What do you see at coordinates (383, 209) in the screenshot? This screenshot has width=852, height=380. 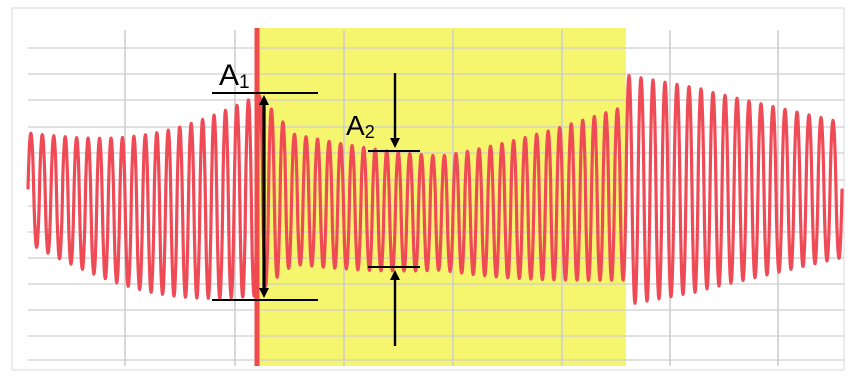 I see `a2-annotation: A2` at bounding box center [383, 209].